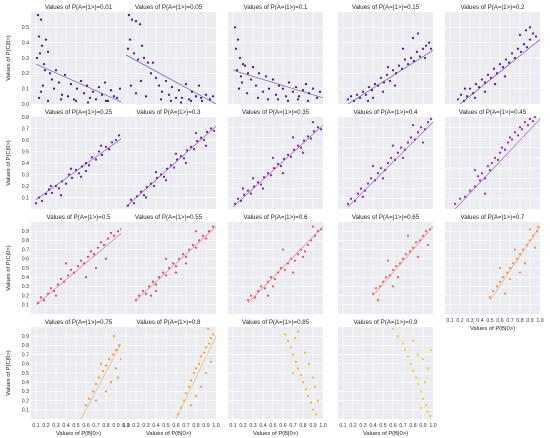  I want to click on x-tick-label: 0.4, so click(372, 426).